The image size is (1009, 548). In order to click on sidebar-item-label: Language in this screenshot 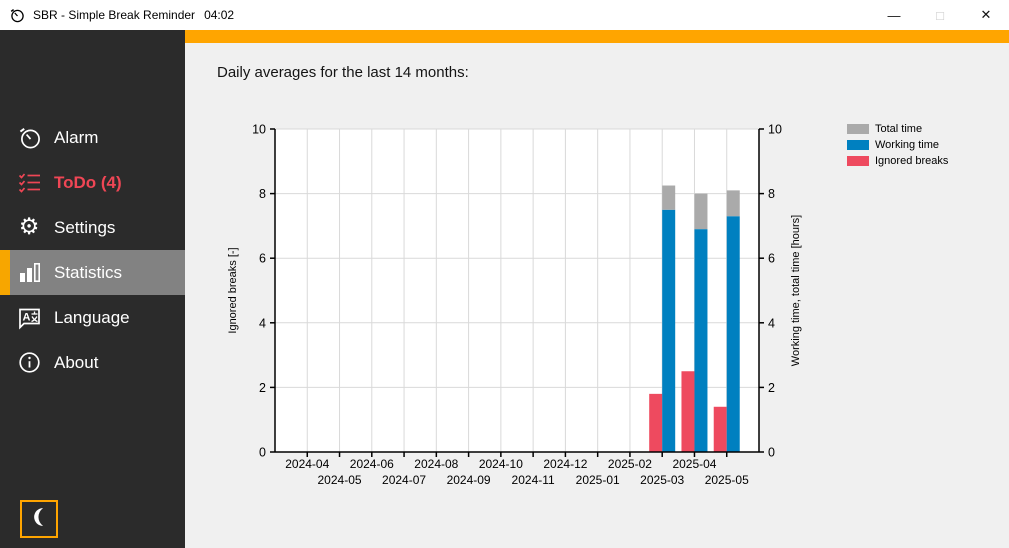, I will do `click(92, 317)`.